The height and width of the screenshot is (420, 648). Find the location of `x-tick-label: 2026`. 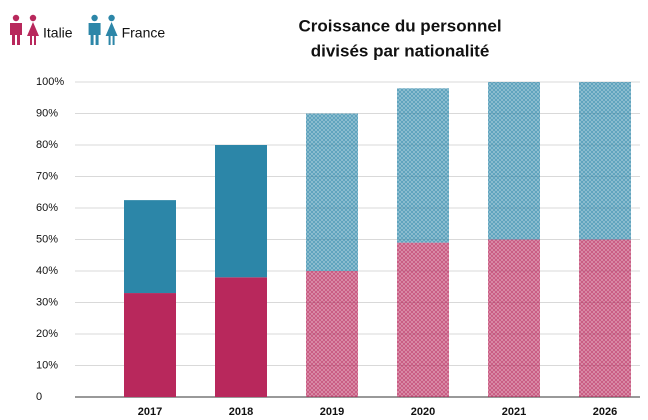

x-tick-label: 2026 is located at coordinates (605, 412).